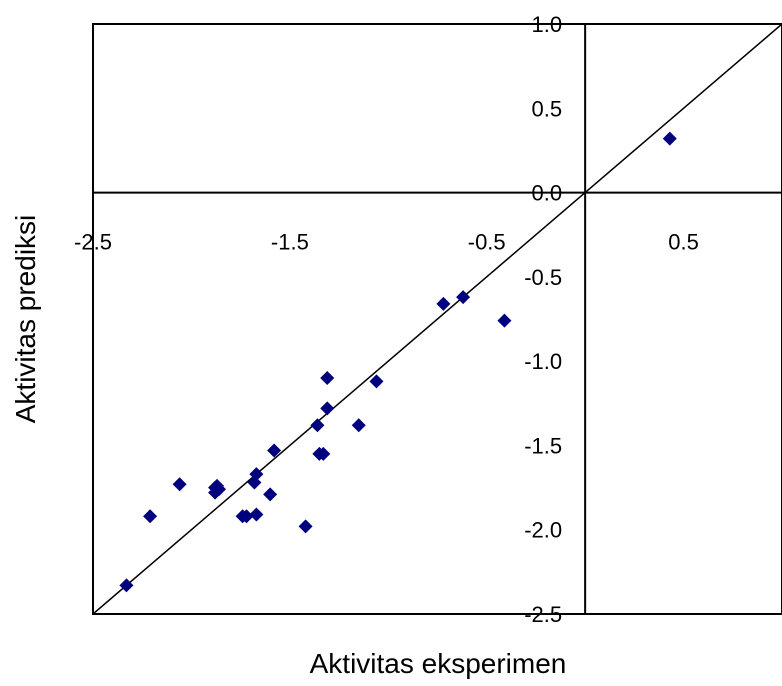 This screenshot has height=686, width=782. I want to click on x-tick-label: -0.5, so click(487, 242).